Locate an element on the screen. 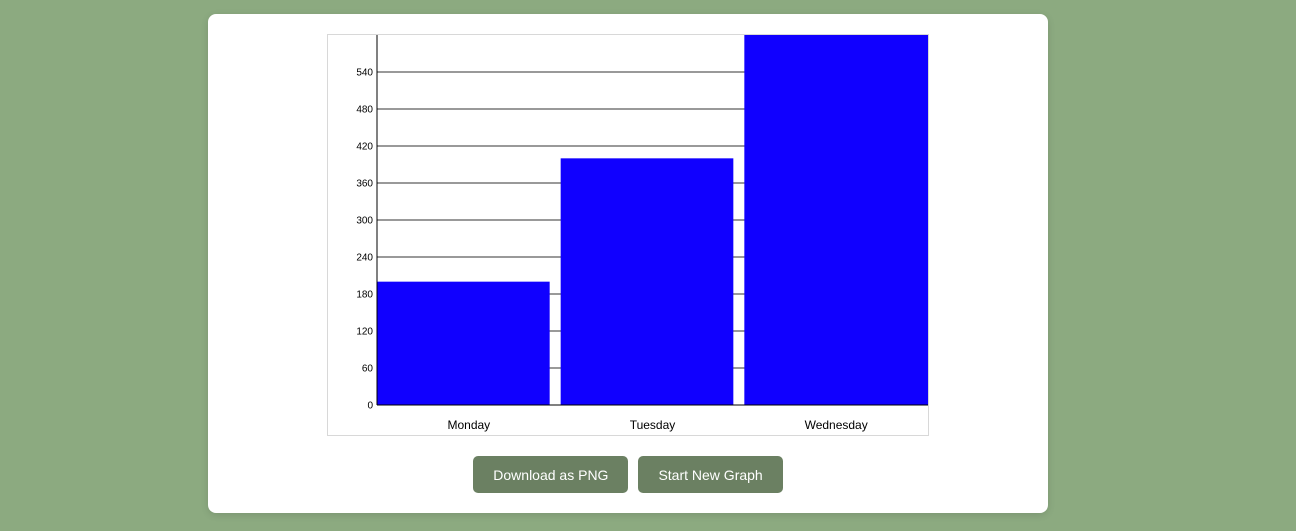 The height and width of the screenshot is (531, 1296). action-buttons: Download as PNG Start New Graph is located at coordinates (628, 474).